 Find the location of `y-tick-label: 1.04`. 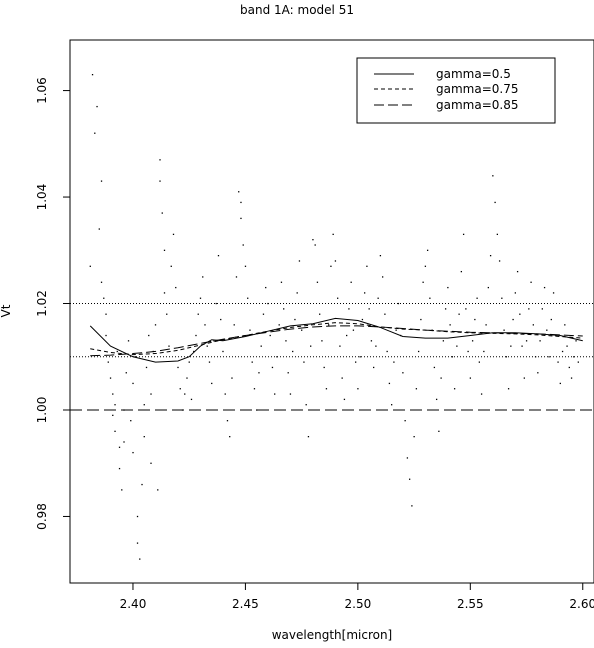

y-tick-label: 1.04 is located at coordinates (42, 197).